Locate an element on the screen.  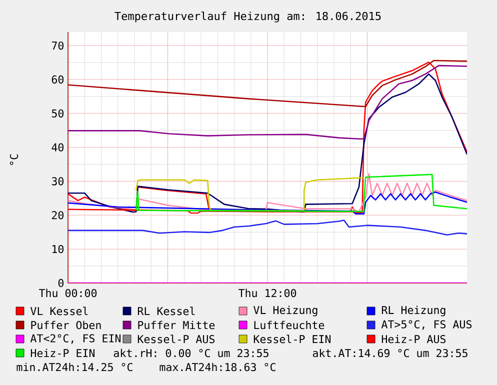
legend-label: Puffer Oben is located at coordinates (66, 325).